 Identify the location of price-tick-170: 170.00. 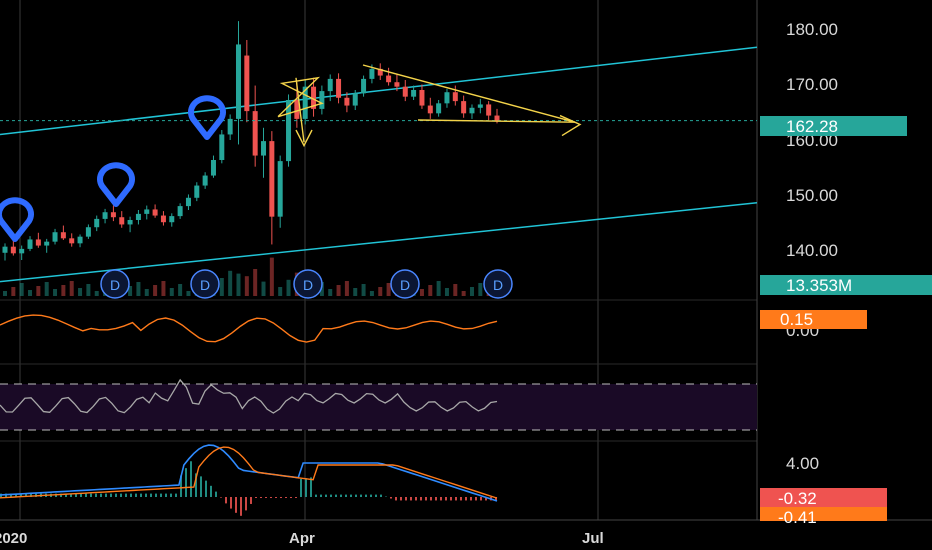
(812, 84).